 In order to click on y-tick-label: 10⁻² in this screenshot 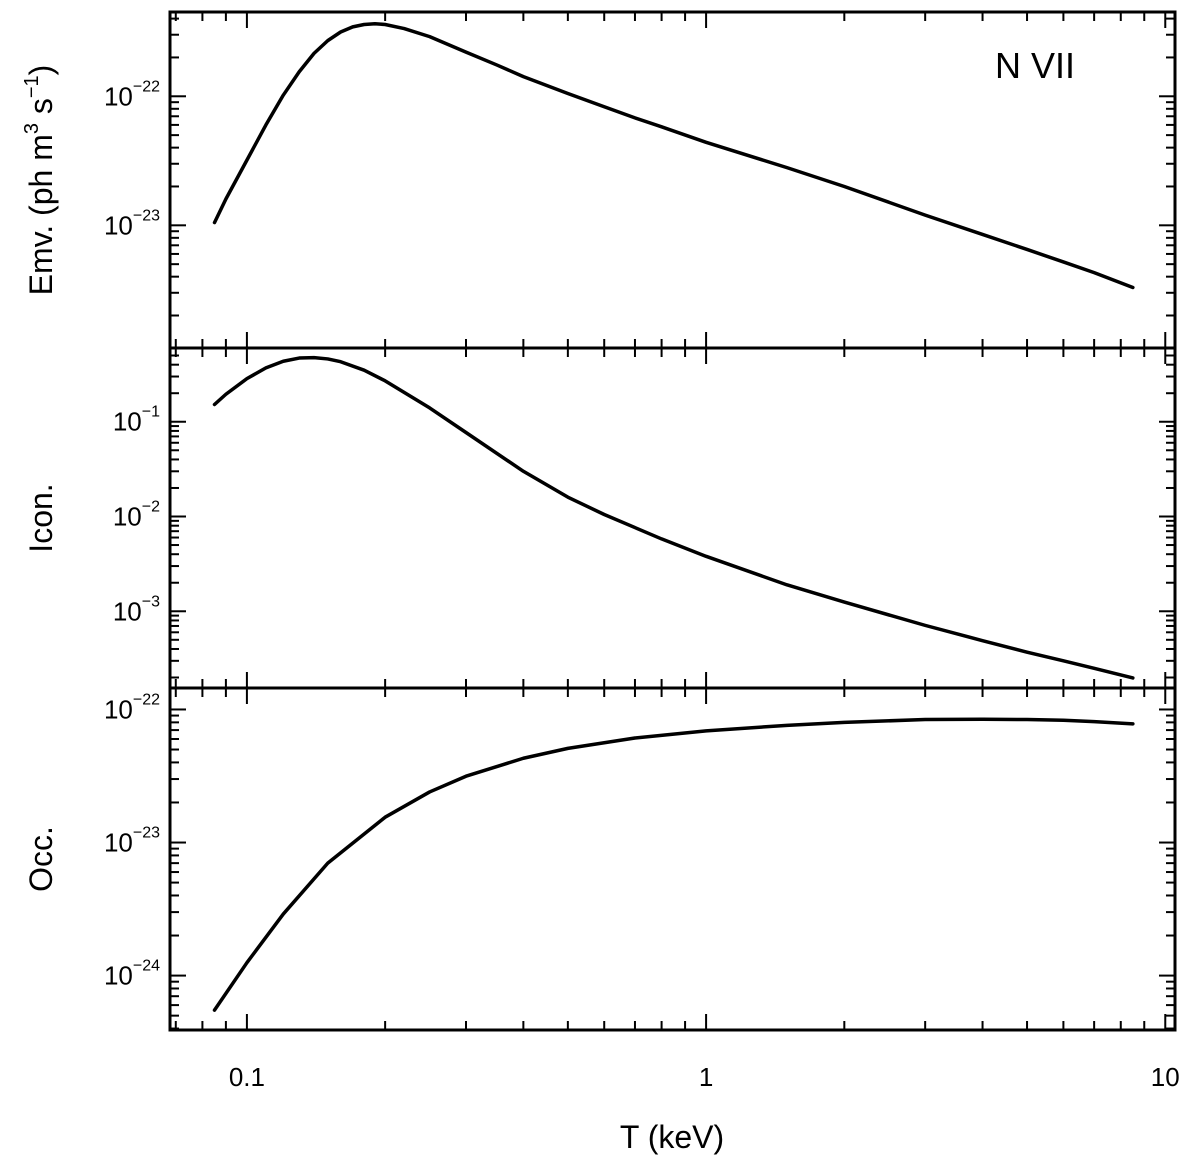, I will do `click(136, 515)`.